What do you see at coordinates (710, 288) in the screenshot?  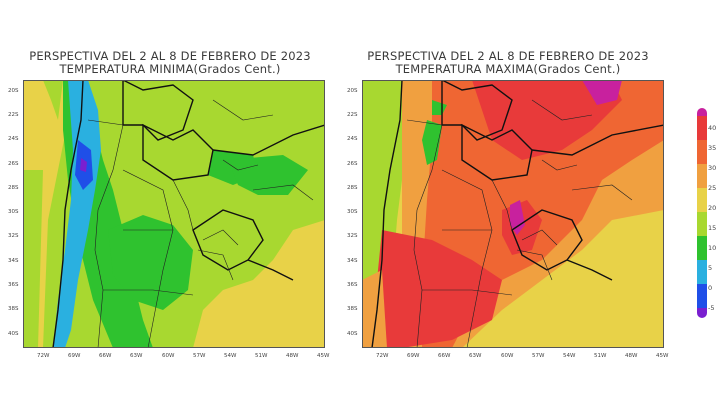 I see `colorbar-label: 0` at bounding box center [710, 288].